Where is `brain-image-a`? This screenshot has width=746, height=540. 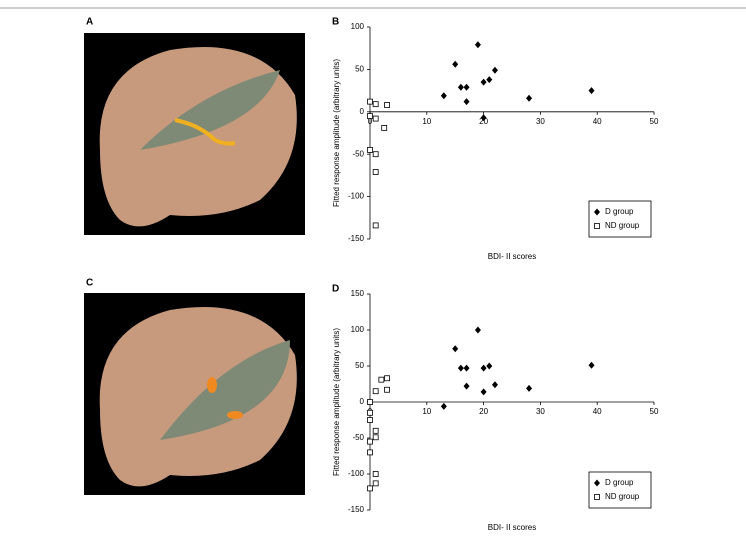 brain-image-a is located at coordinates (194, 134).